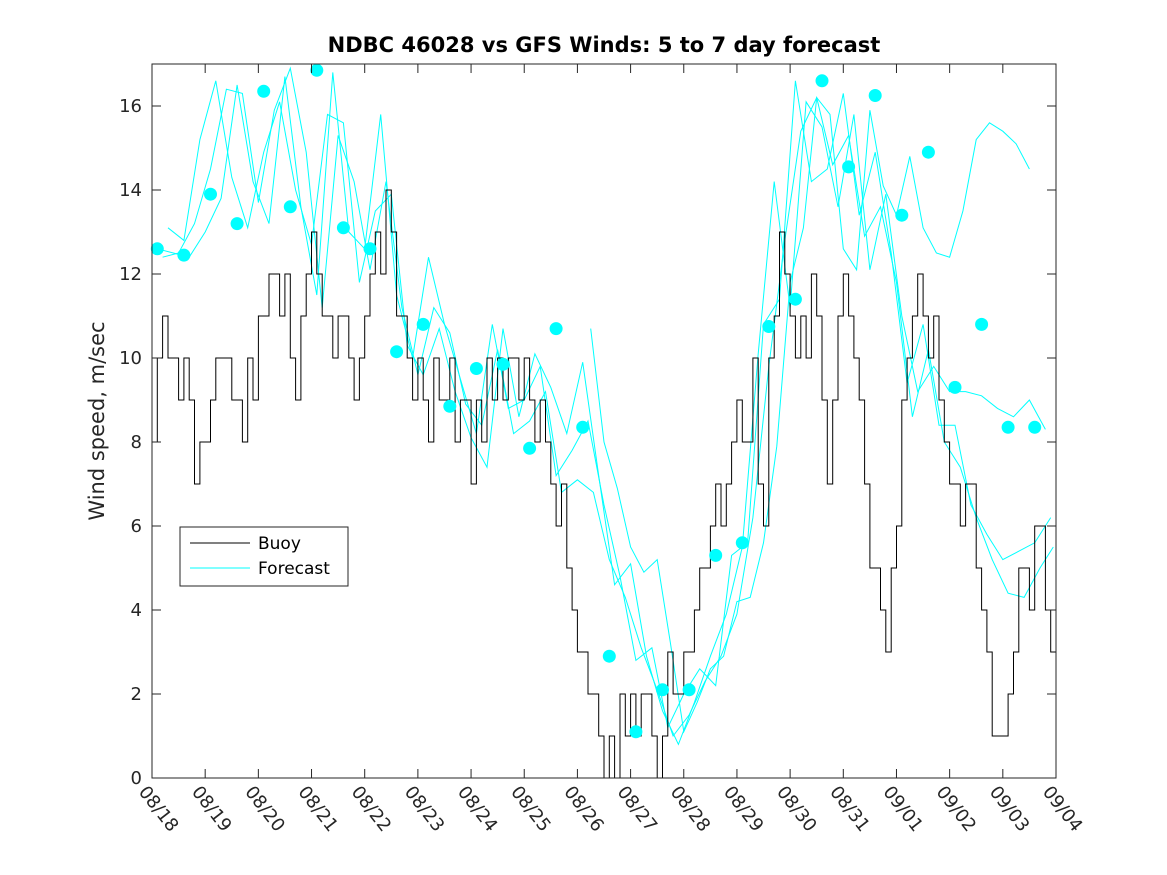 The height and width of the screenshot is (875, 1167). Describe the element at coordinates (136, 610) in the screenshot. I see `y-tick-label: 4` at that location.